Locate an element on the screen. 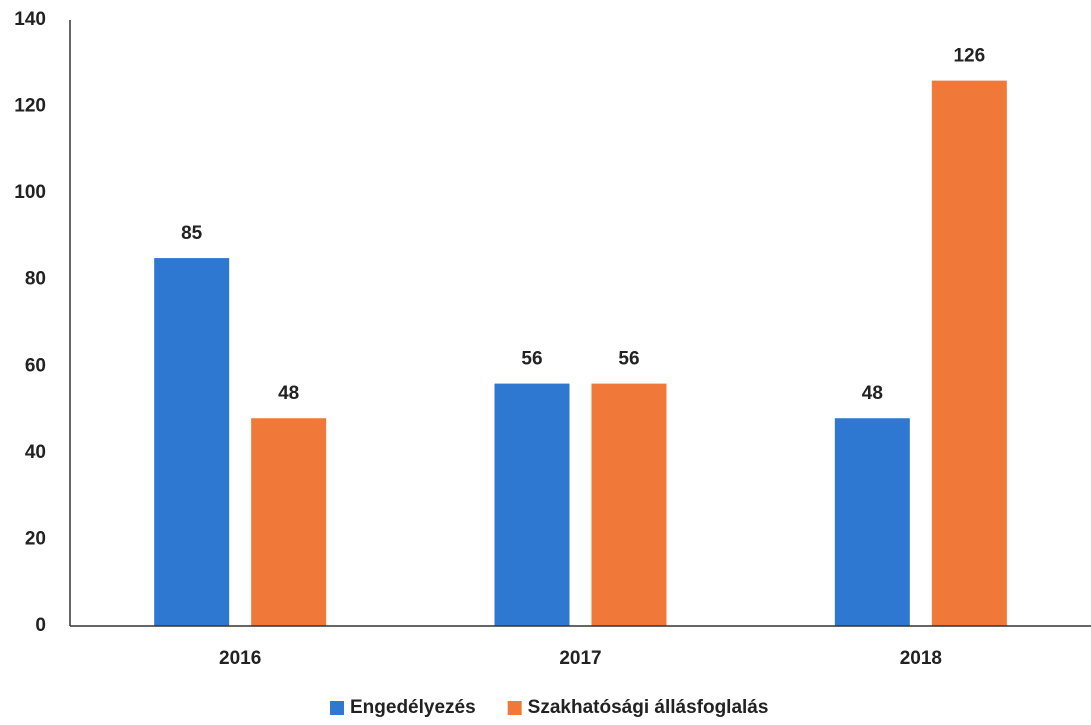 Image resolution: width=1091 pixels, height=725 pixels. y-tick-label: 80 is located at coordinates (35, 279).